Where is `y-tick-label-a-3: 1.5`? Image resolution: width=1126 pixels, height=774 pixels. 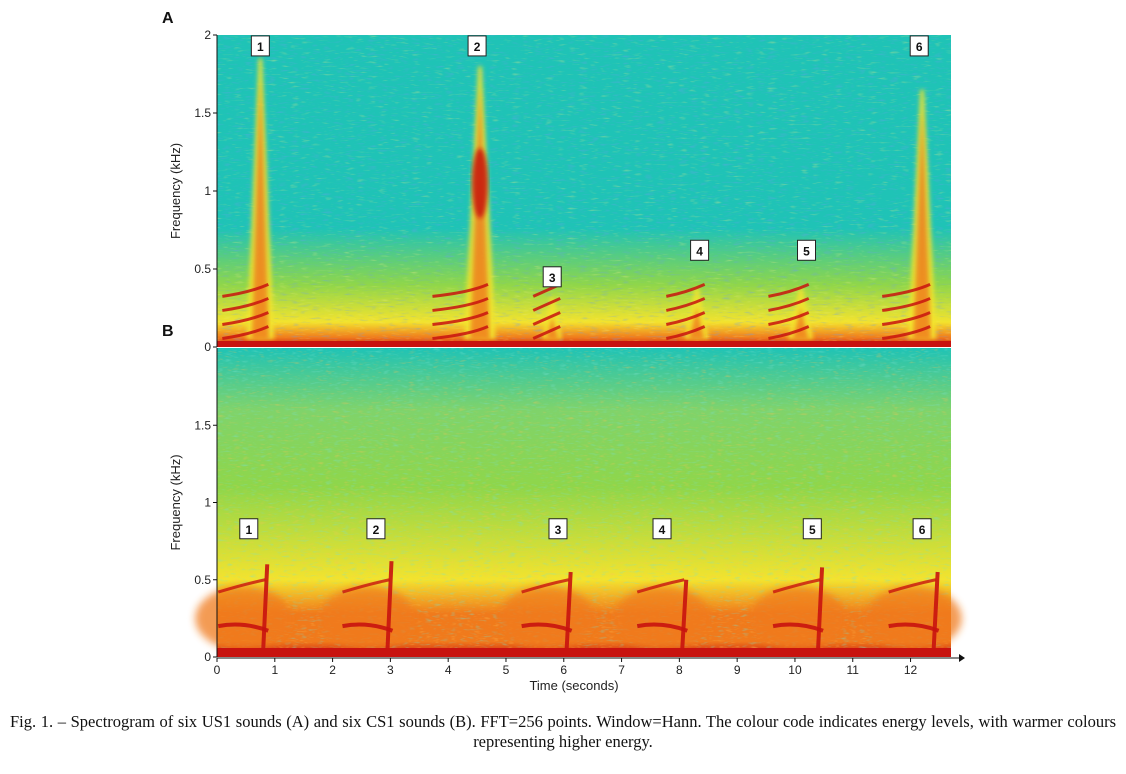
y-tick-label-a-3: 1.5 is located at coordinates (202, 113).